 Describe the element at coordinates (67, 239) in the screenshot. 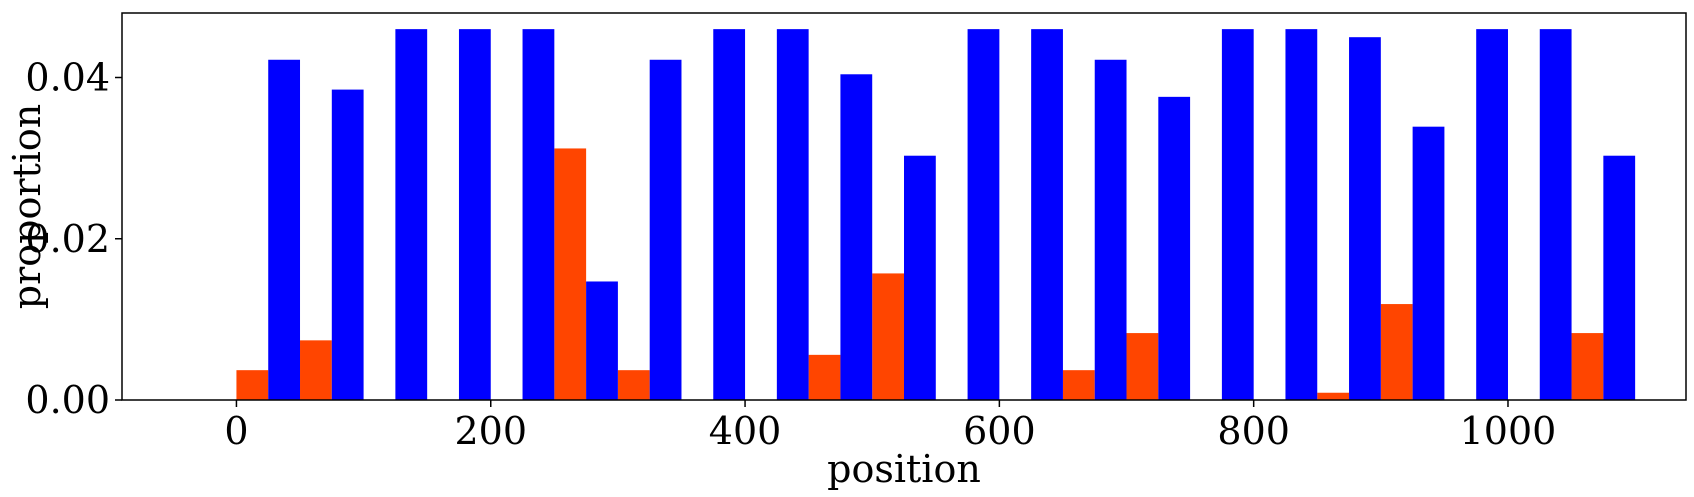

I see `y-tick-label-1: 0.02` at that location.